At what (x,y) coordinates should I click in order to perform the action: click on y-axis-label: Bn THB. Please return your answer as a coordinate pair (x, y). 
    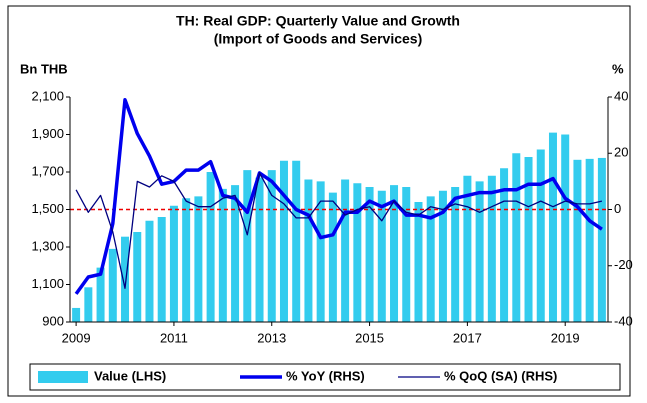
    Looking at the image, I should click on (44, 68).